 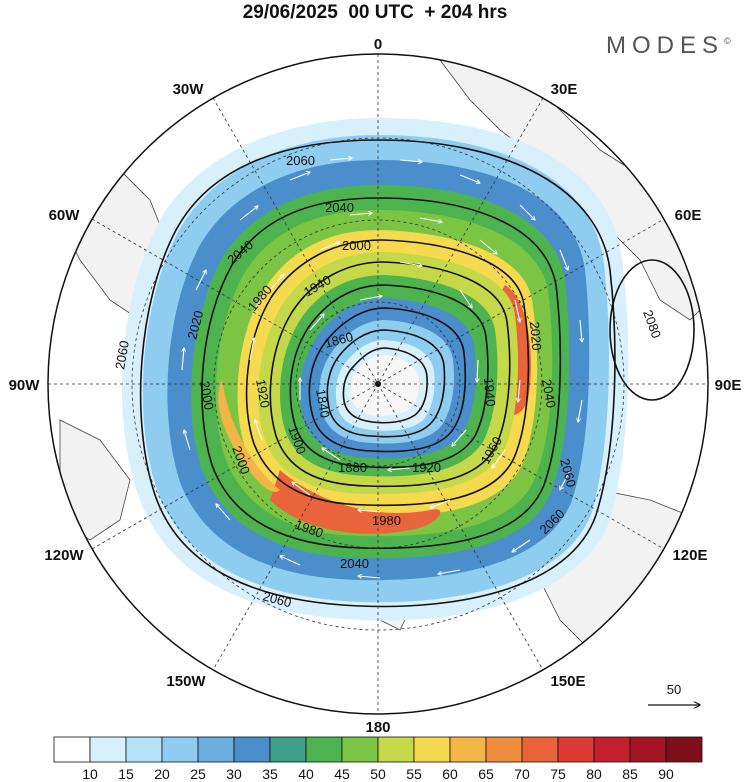 I want to click on lon-label-150e: 150E, so click(x=567, y=681).